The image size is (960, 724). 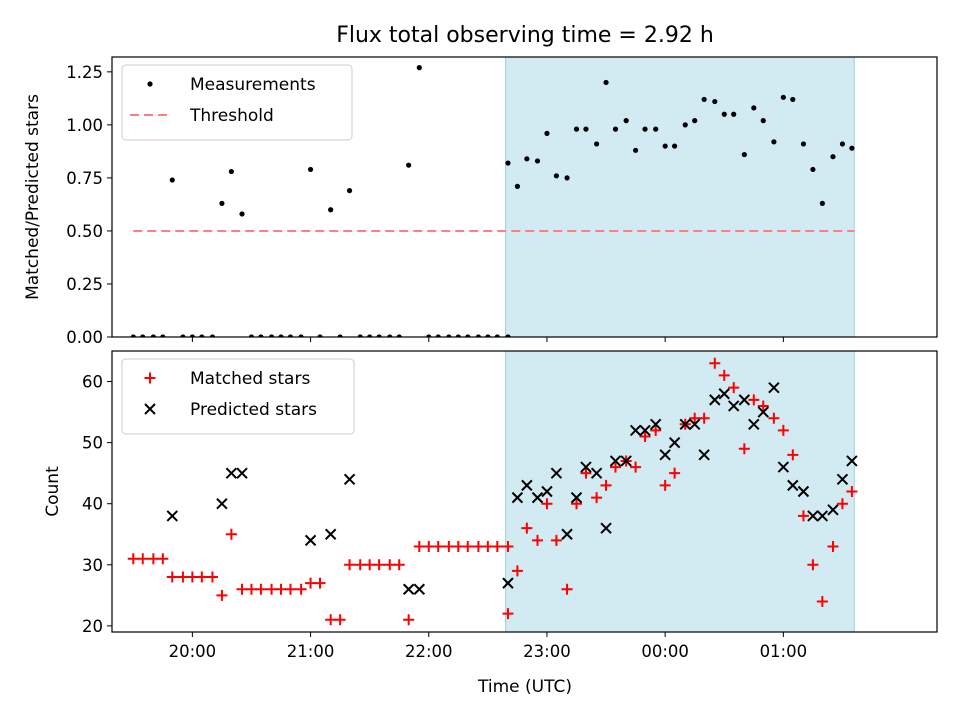 What do you see at coordinates (84, 337) in the screenshot?
I see `y-tick-label: 0.00` at bounding box center [84, 337].